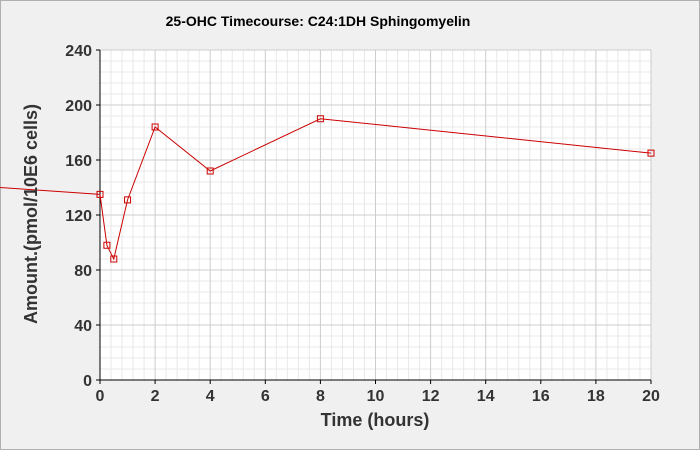 The height and width of the screenshot is (450, 700). What do you see at coordinates (83, 326) in the screenshot?
I see `y-tick-label: 40` at bounding box center [83, 326].